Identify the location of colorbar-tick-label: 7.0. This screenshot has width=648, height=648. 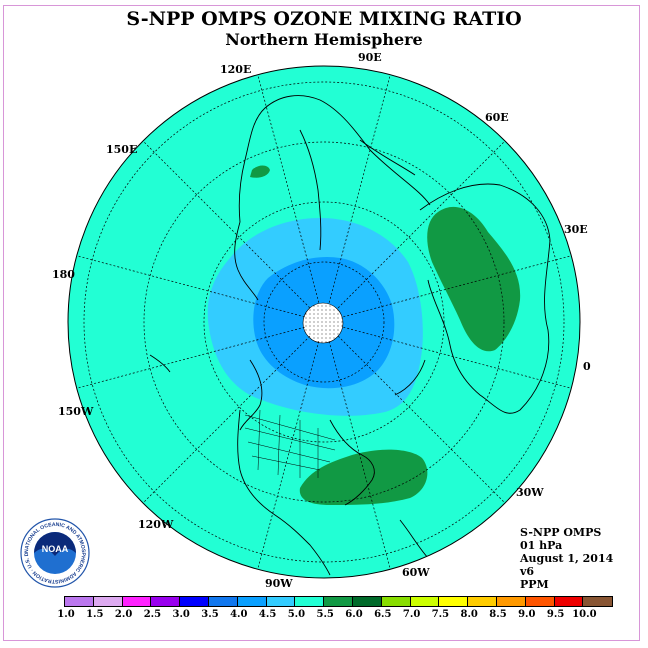
(411, 614).